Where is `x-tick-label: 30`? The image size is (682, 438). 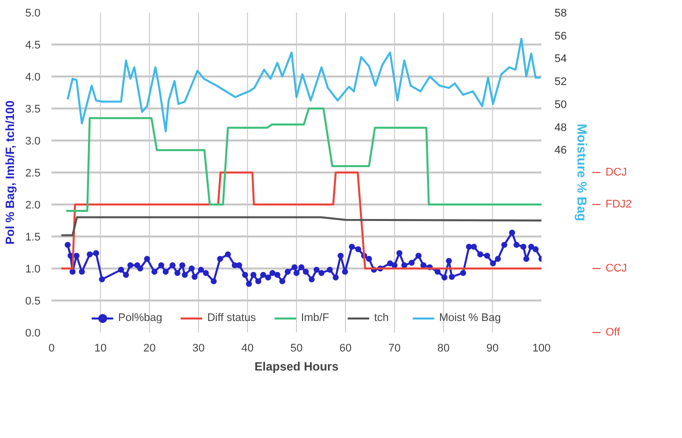
x-tick-label: 30 is located at coordinates (198, 348).